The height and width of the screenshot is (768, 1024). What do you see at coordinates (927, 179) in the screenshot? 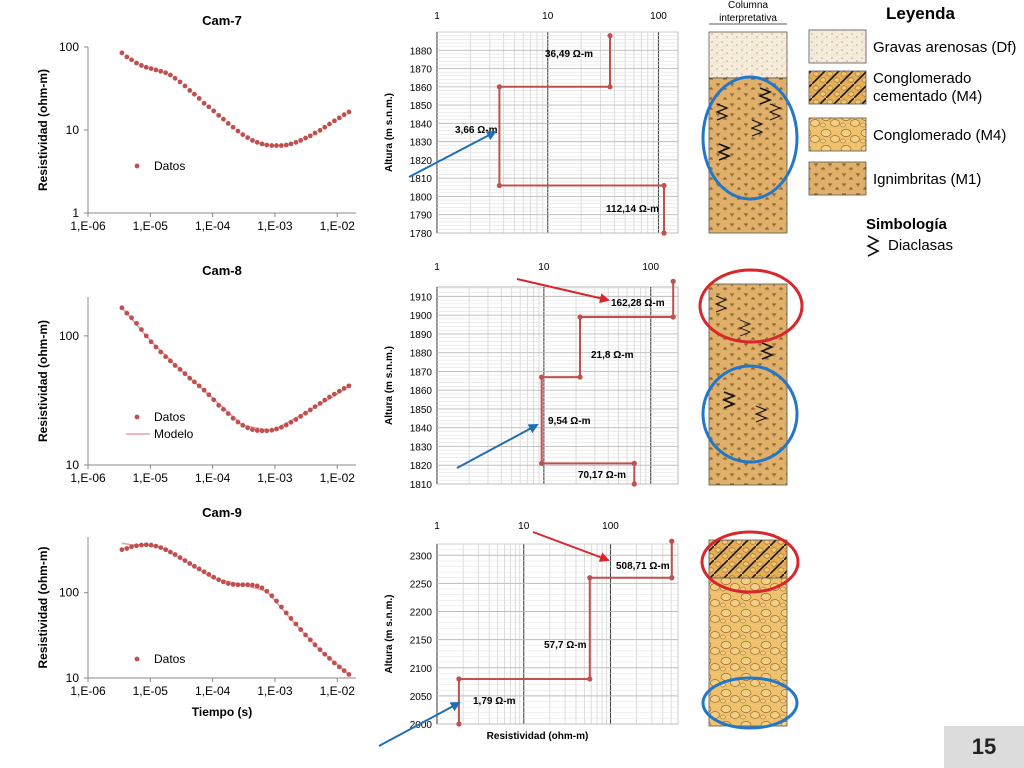
I see `legend-item-label: Ignimbritas (M1)` at bounding box center [927, 179].